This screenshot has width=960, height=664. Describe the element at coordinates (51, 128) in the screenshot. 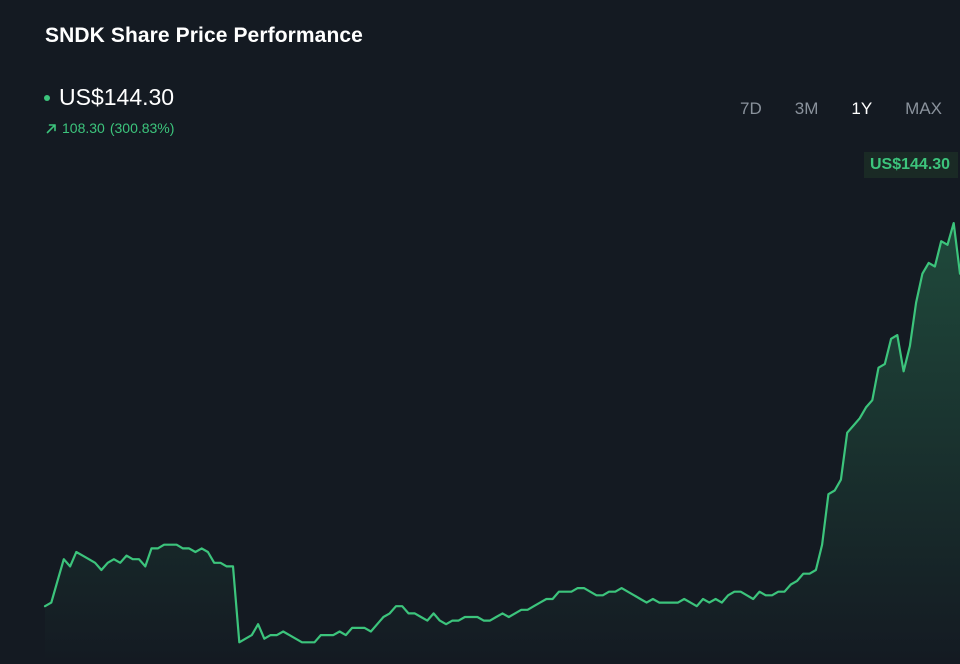

I see `arrow-up-right-icon` at that location.